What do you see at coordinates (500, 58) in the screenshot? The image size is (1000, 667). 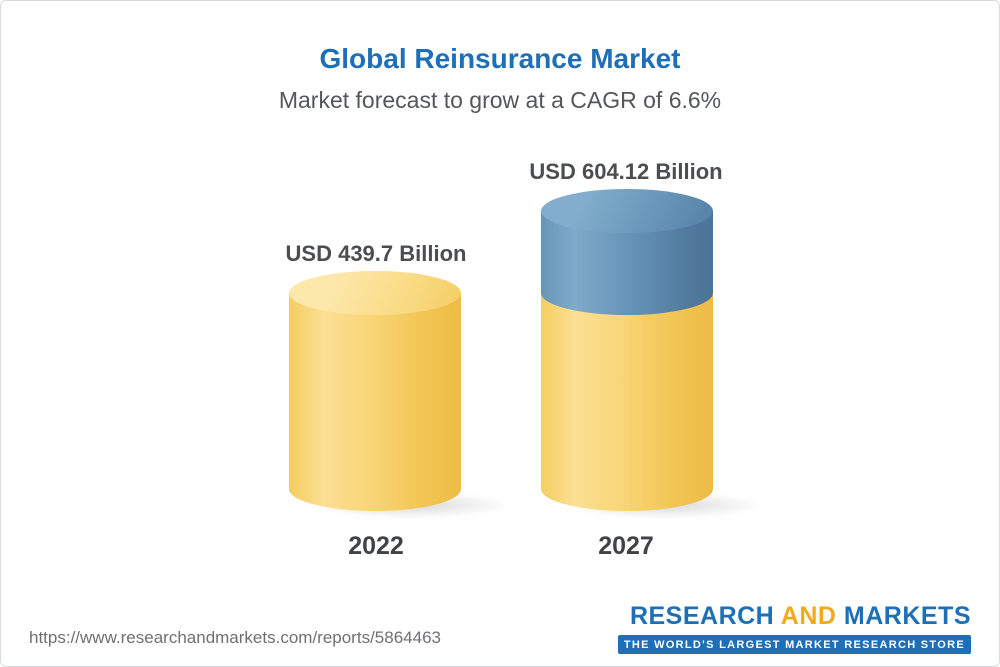 I see `chart-title: Global Reinsurance Market` at bounding box center [500, 58].